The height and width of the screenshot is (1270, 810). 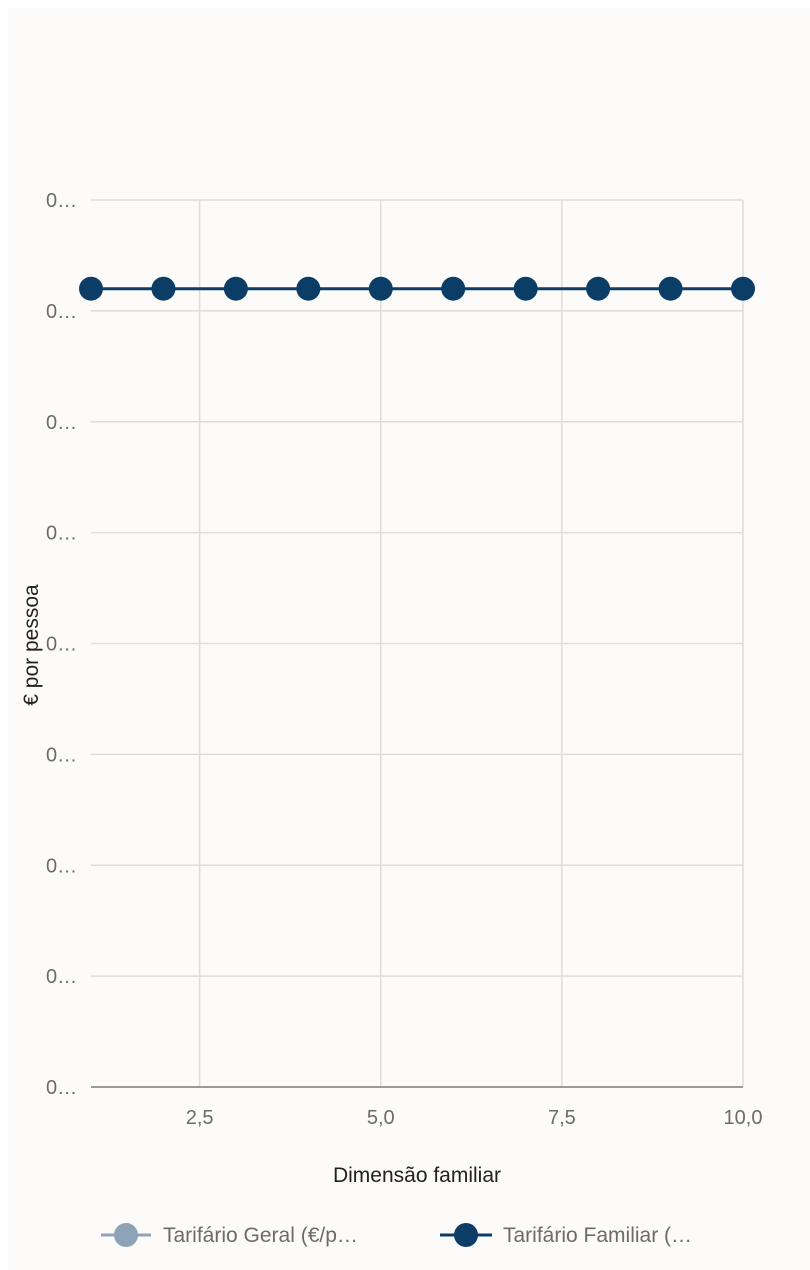 What do you see at coordinates (417, 1175) in the screenshot?
I see `x-axis-title: Dimensão familiar` at bounding box center [417, 1175].